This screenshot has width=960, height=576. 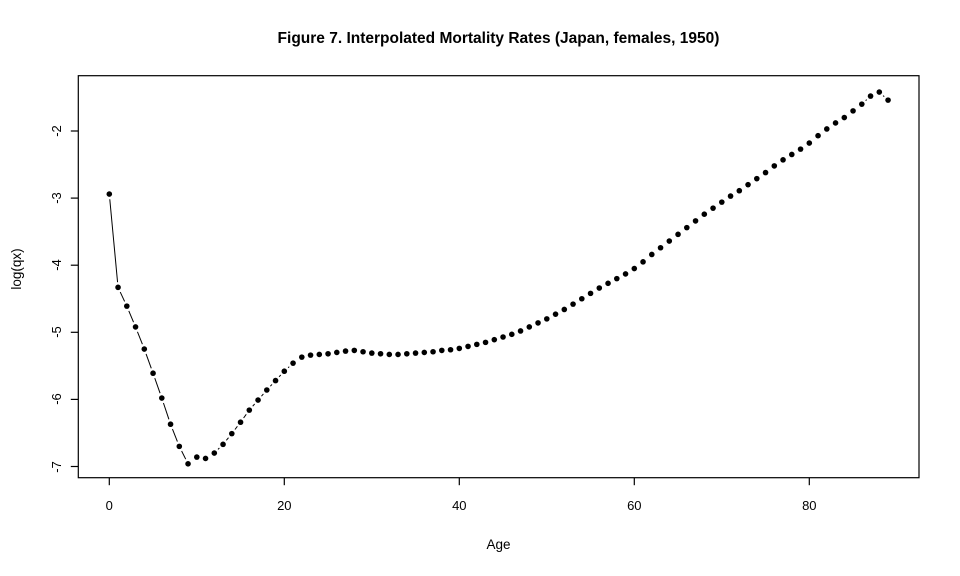 I want to click on x-tick-label: 20, so click(x=284, y=505).